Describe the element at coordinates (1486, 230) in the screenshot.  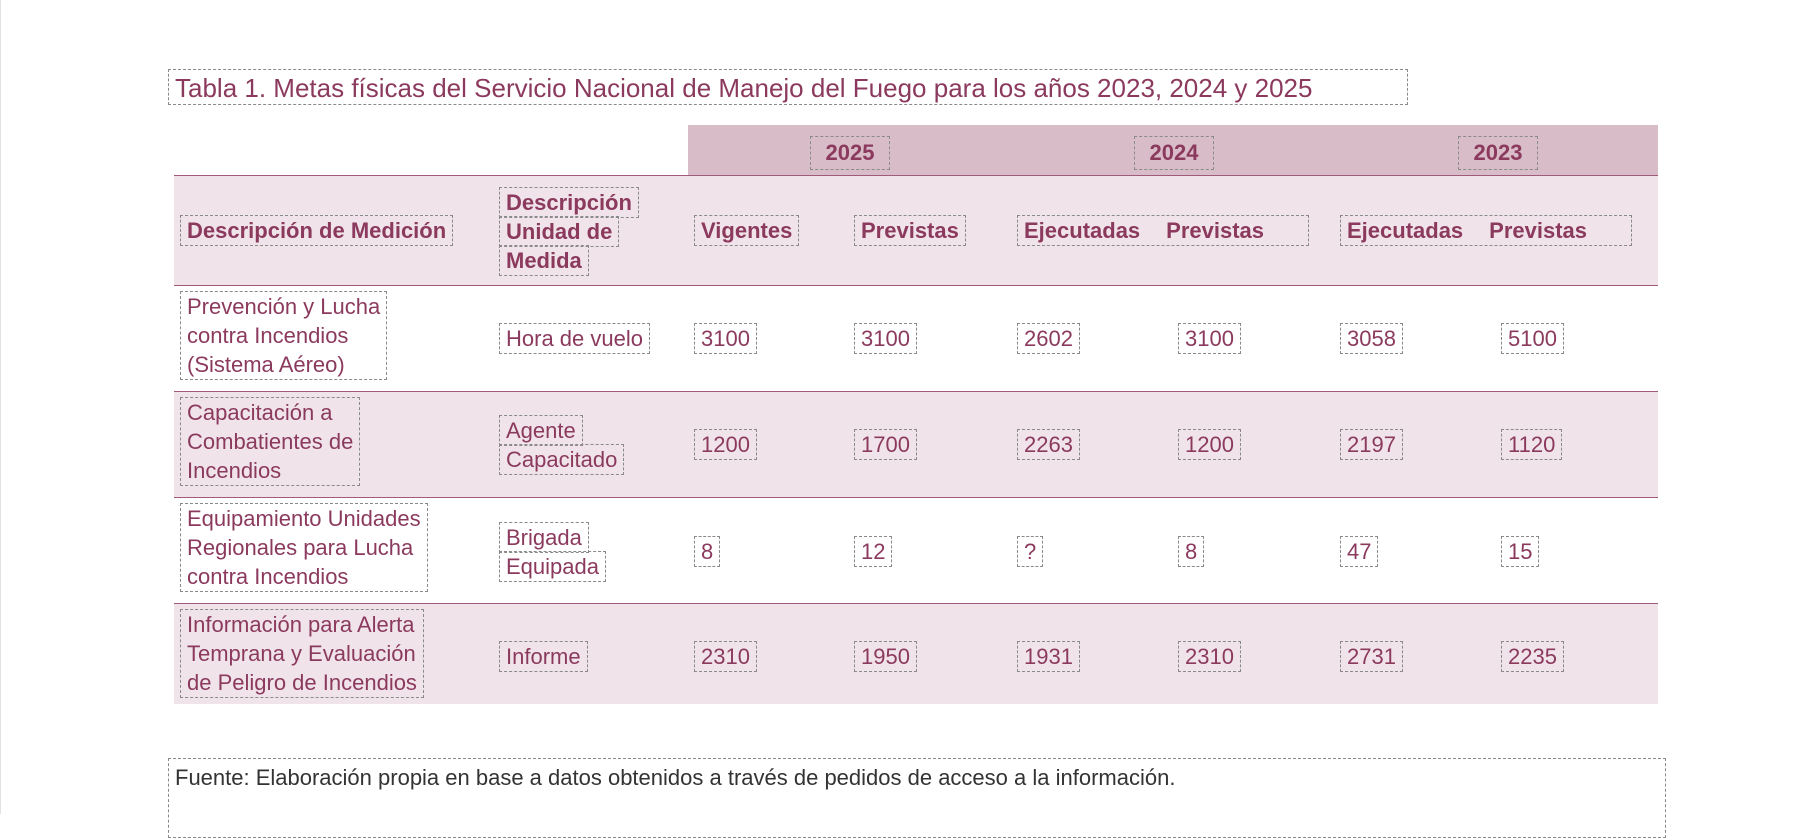
I see `header-2023-group: Ejecutadas Previstas` at that location.